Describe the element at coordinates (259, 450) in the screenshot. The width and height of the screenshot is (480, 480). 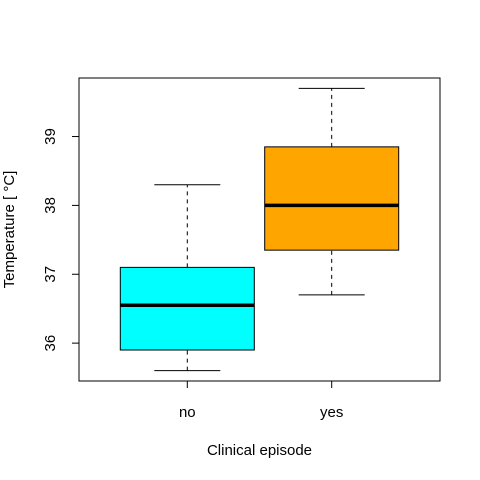
I see `x-axis-title: Clinical episode` at that location.